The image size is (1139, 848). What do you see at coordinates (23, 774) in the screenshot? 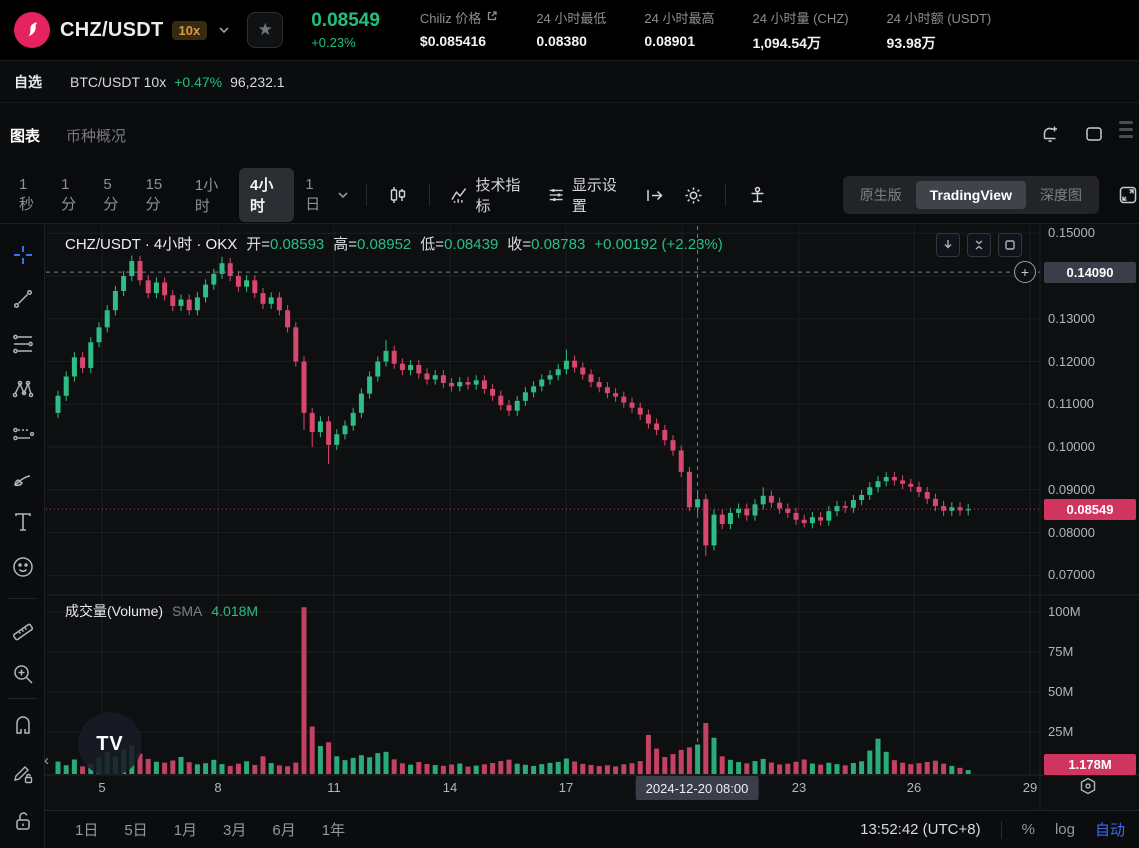
I see `drawing-lock-pencil-button` at bounding box center [23, 774].